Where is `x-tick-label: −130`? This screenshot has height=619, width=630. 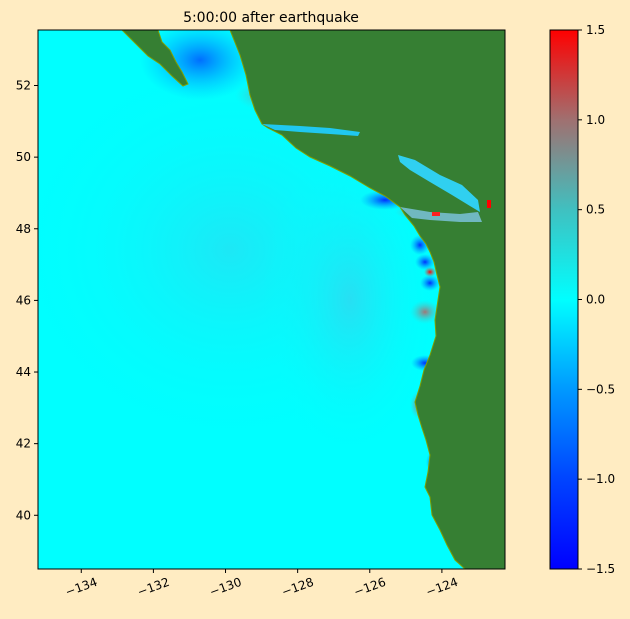
x-tick-label: −130 is located at coordinates (226, 587).